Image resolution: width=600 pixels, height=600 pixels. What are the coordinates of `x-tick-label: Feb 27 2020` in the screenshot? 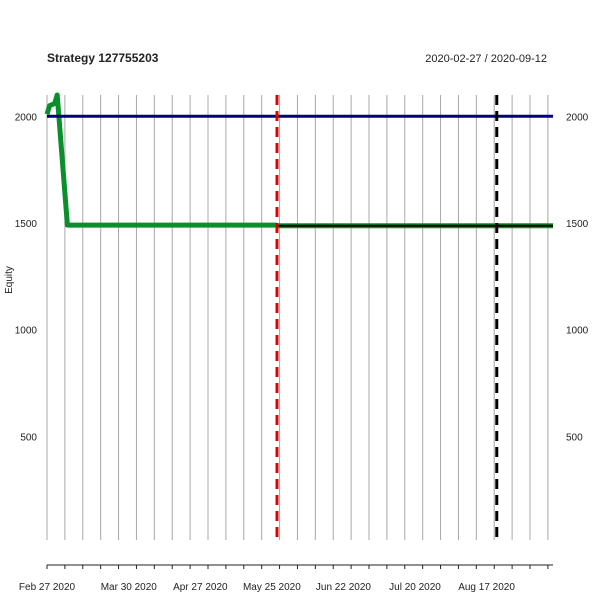 It's located at (47, 587).